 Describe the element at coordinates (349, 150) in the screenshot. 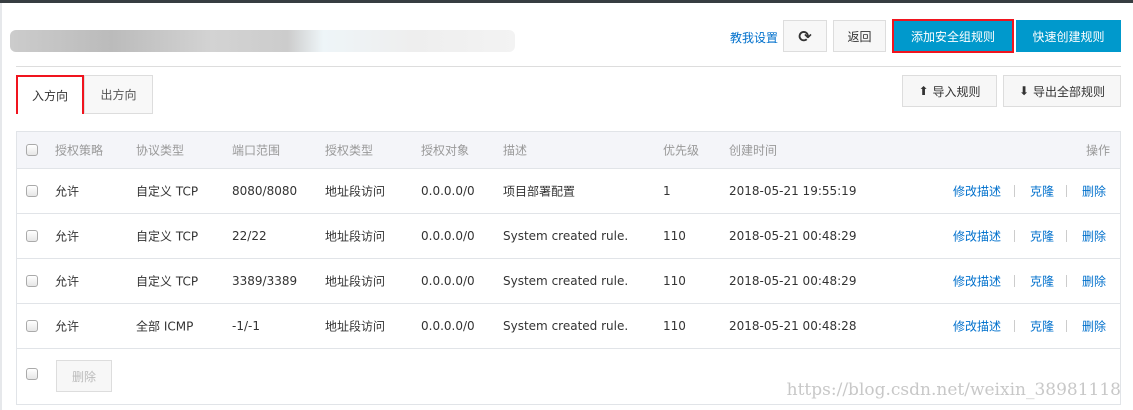

I see `col-auth-type: 授权类型` at that location.